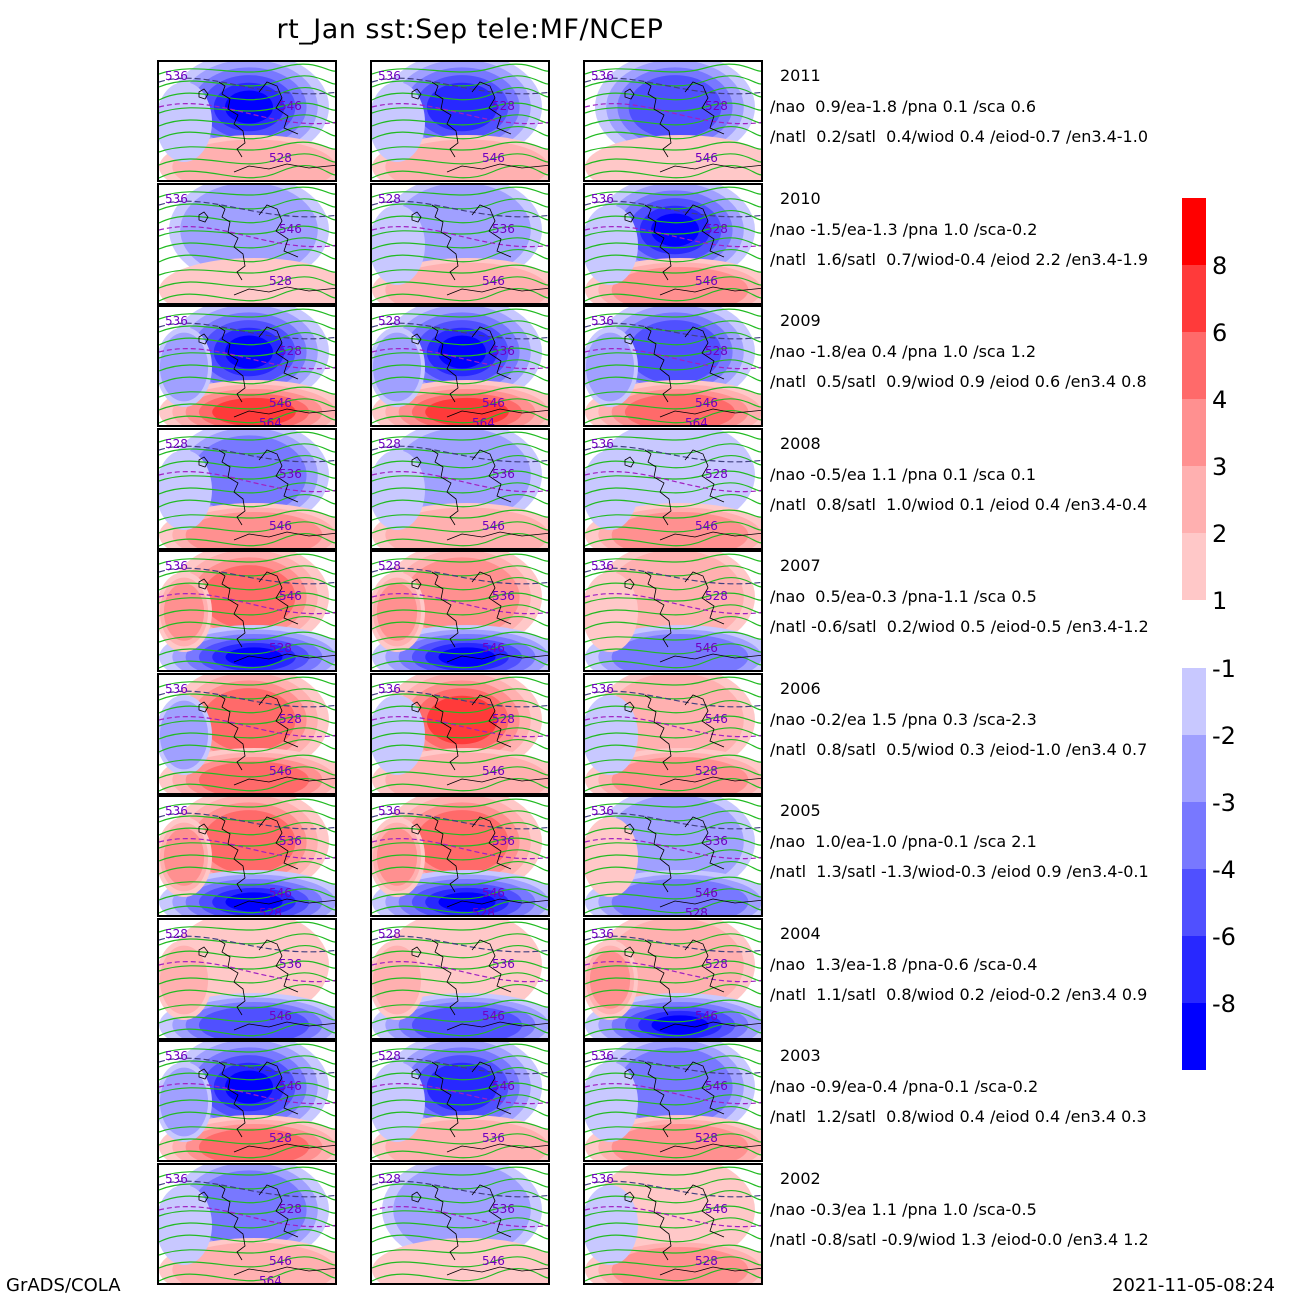 This screenshot has height=1300, width=1300. I want to click on map-panel-2002-2: 528 536 546, so click(460, 1223).